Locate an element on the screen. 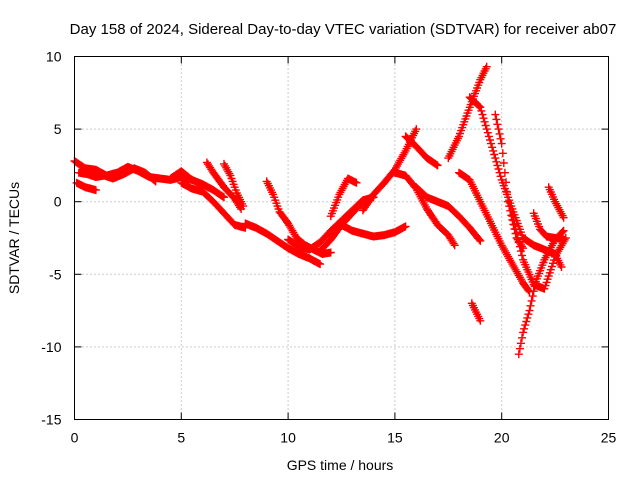  x-tick-label: 15 is located at coordinates (395, 438).